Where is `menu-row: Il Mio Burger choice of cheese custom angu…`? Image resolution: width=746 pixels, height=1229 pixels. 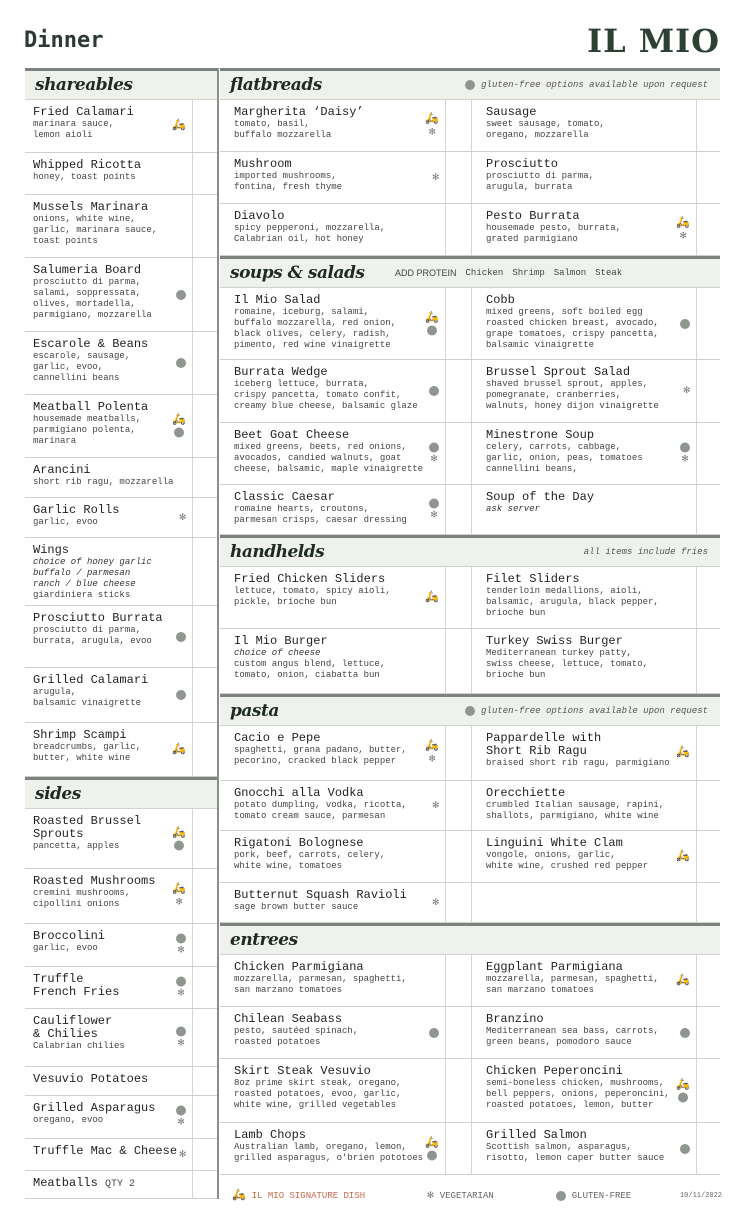 menu-row: Il Mio Burger choice of cheese custom angu… is located at coordinates (470, 661).